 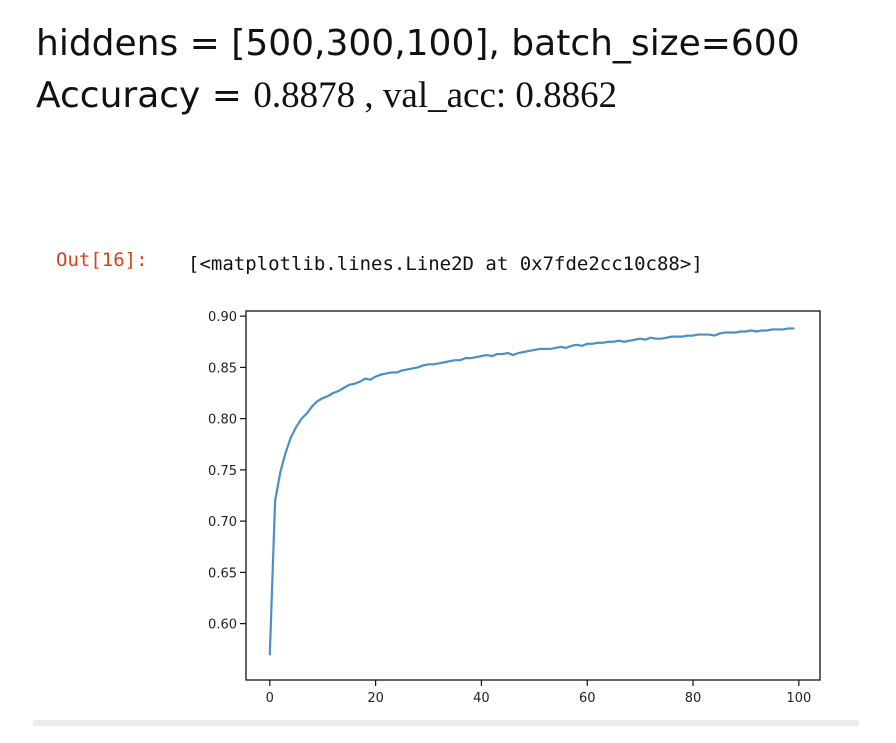 What do you see at coordinates (222, 471) in the screenshot?
I see `y-tick-label: 0.75` at bounding box center [222, 471].